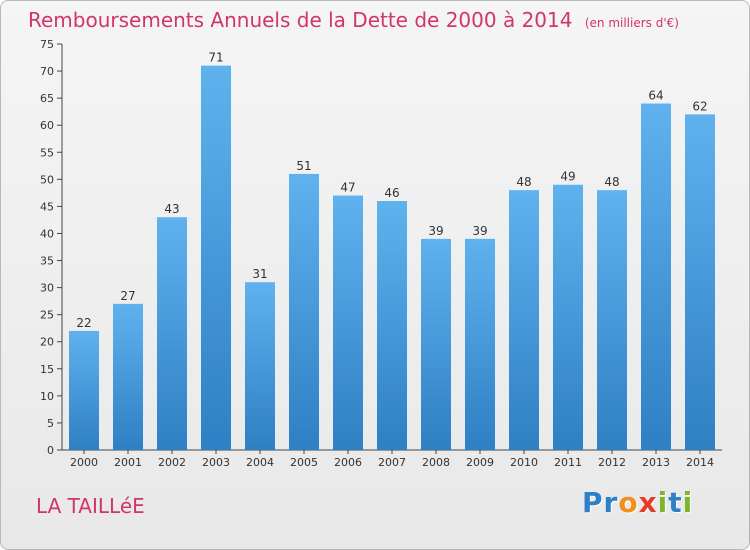 The width and height of the screenshot is (750, 550). I want to click on x-tick-label: 2007, so click(392, 462).